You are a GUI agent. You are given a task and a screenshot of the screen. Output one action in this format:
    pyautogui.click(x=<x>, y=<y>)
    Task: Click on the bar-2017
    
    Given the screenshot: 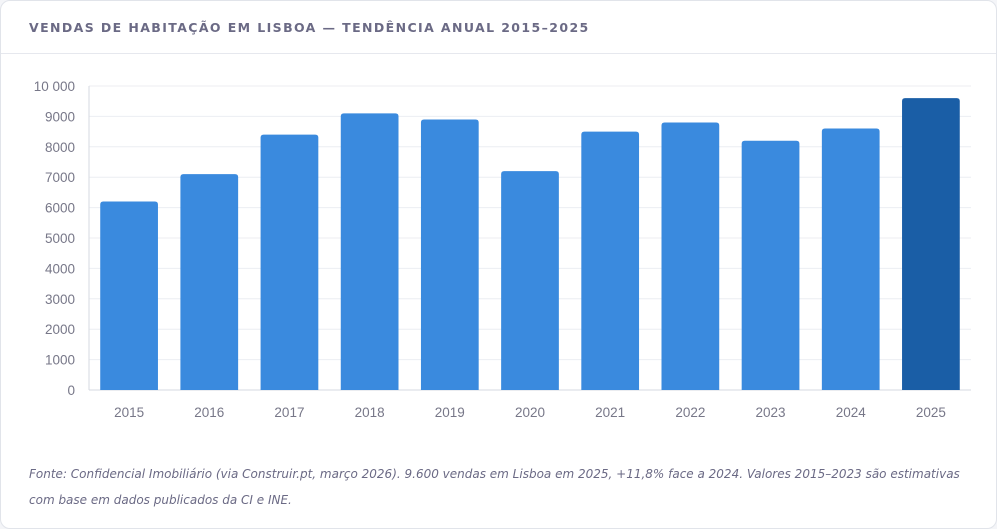 What is the action you would take?
    pyautogui.click(x=289, y=262)
    